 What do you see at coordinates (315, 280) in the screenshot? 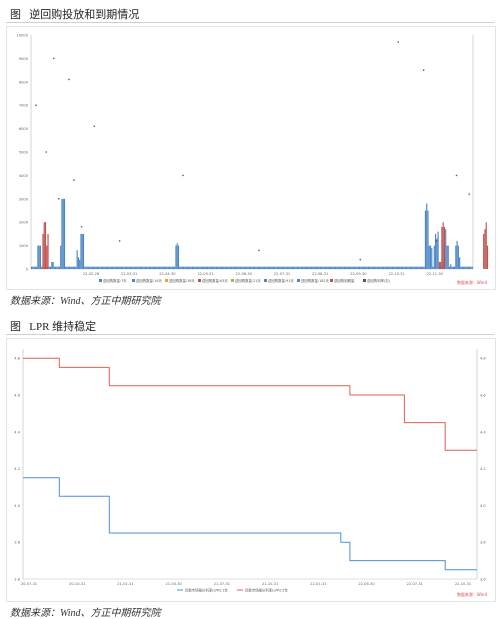
I see `legend-label: 逆回购数量:182天` at bounding box center [315, 280].